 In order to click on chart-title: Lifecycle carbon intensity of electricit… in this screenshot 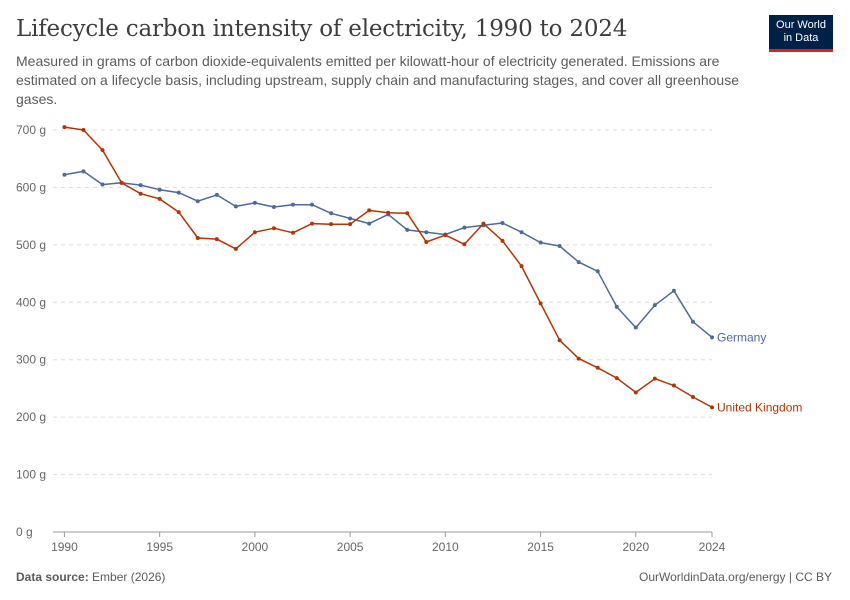, I will do `click(322, 29)`.